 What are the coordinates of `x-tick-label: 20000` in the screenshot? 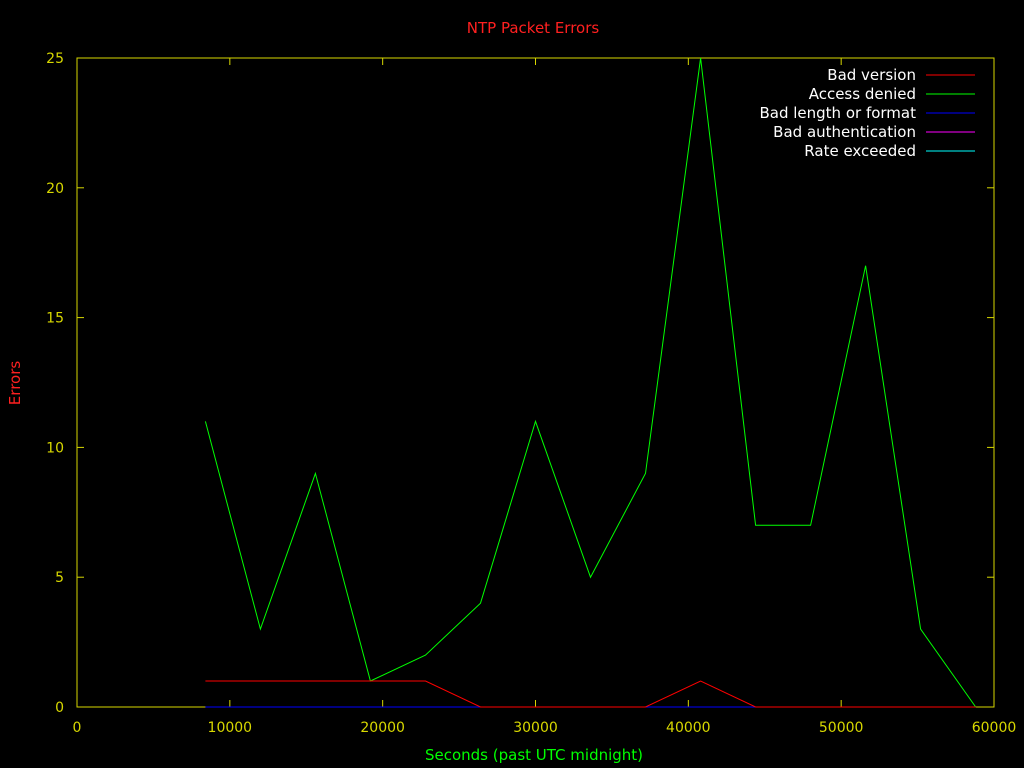 It's located at (382, 728).